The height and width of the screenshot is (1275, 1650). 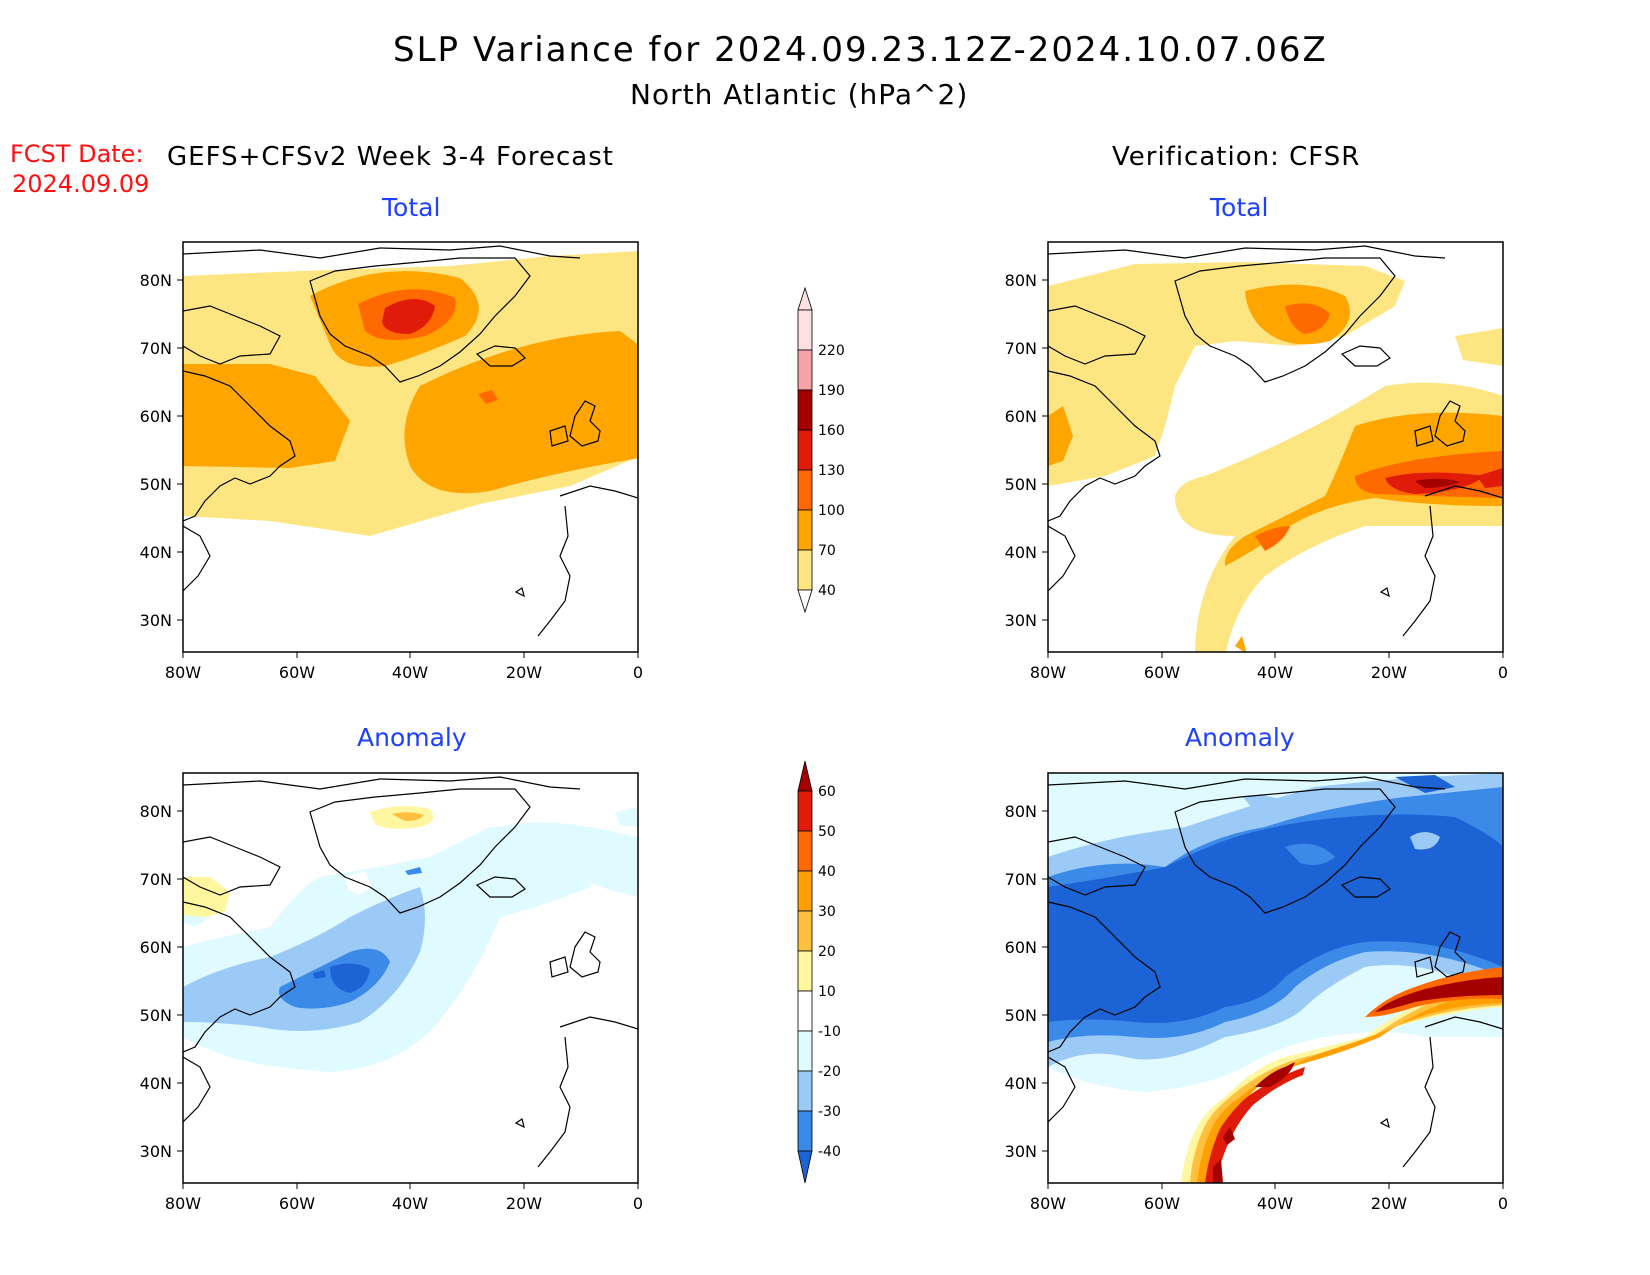 What do you see at coordinates (831, 511) in the screenshot?
I see `colorbar-label: 100` at bounding box center [831, 511].